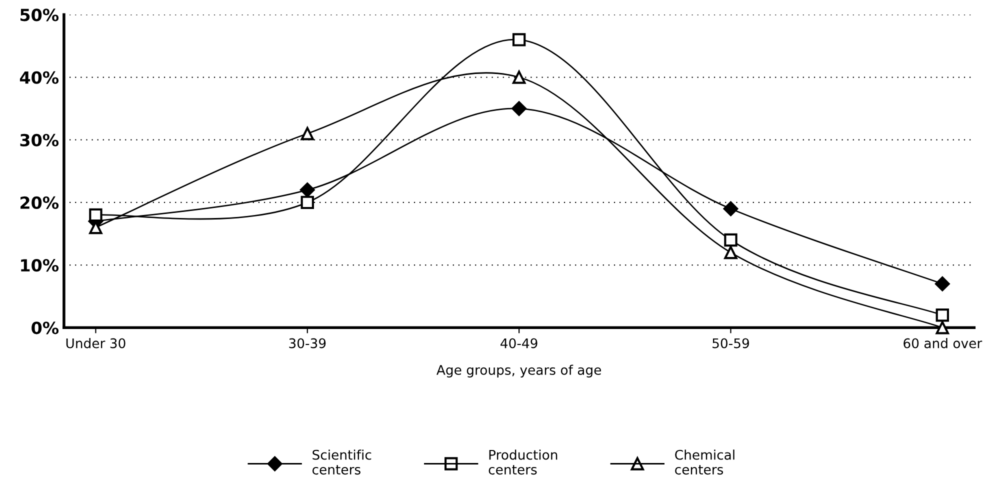  I want to click on legend-label: Chemical centers, so click(704, 462).